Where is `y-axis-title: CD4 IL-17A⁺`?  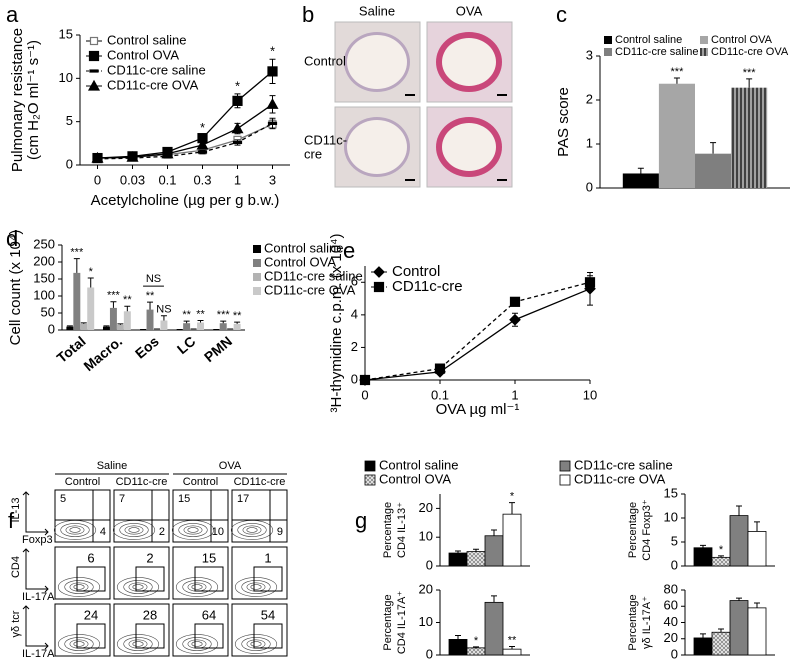 y-axis-title: CD4 IL-17A⁺ is located at coordinates (402, 622).